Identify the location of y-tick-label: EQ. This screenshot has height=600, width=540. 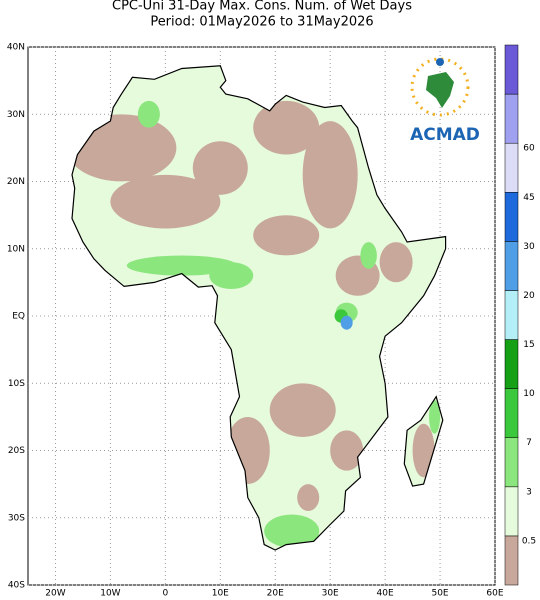
(18, 317).